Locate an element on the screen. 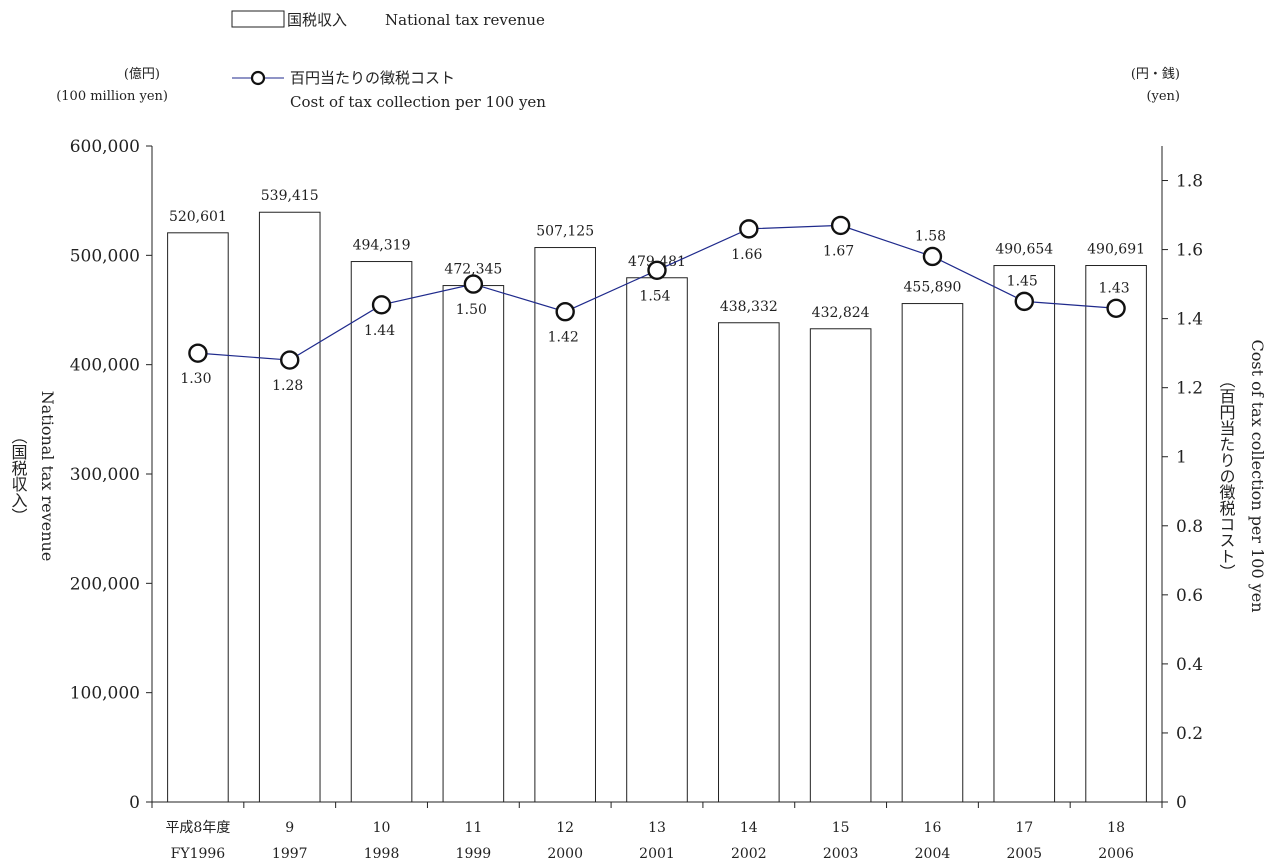  left-tick-label: 100,000 is located at coordinates (105, 694).